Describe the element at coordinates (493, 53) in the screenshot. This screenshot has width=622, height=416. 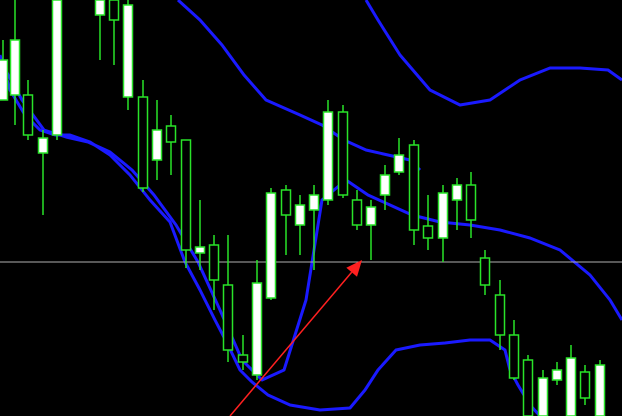
I see `band-line-upper-right` at that location.